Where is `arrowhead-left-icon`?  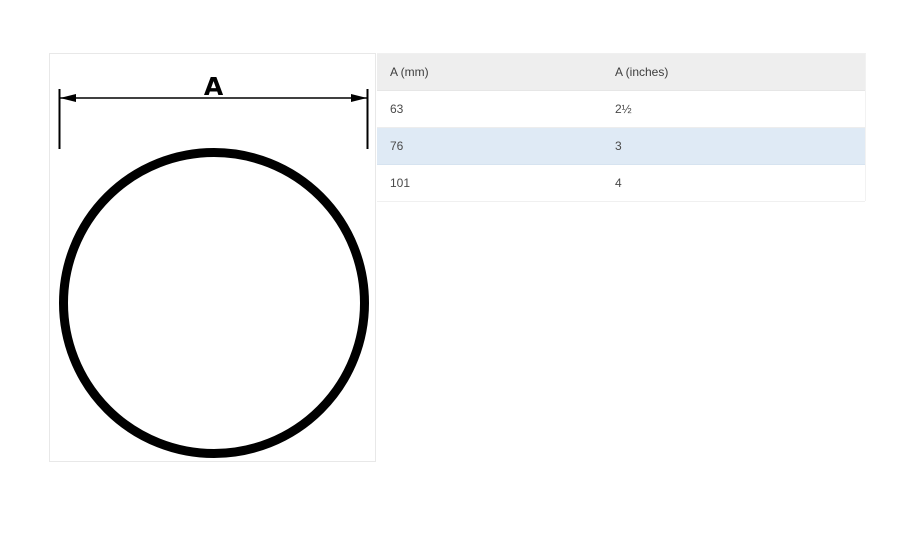
arrowhead-left-icon is located at coordinates (68, 98).